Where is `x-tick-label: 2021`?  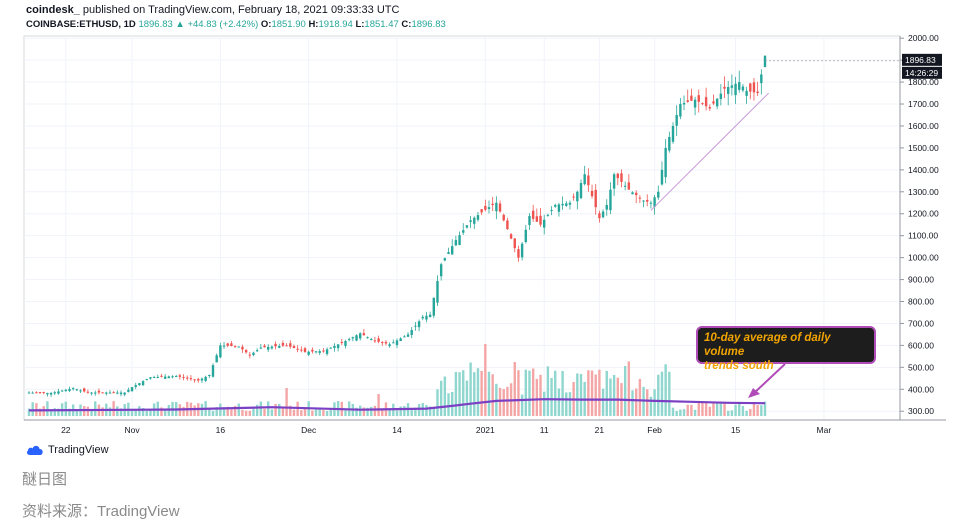 x-tick-label: 2021 is located at coordinates (485, 430).